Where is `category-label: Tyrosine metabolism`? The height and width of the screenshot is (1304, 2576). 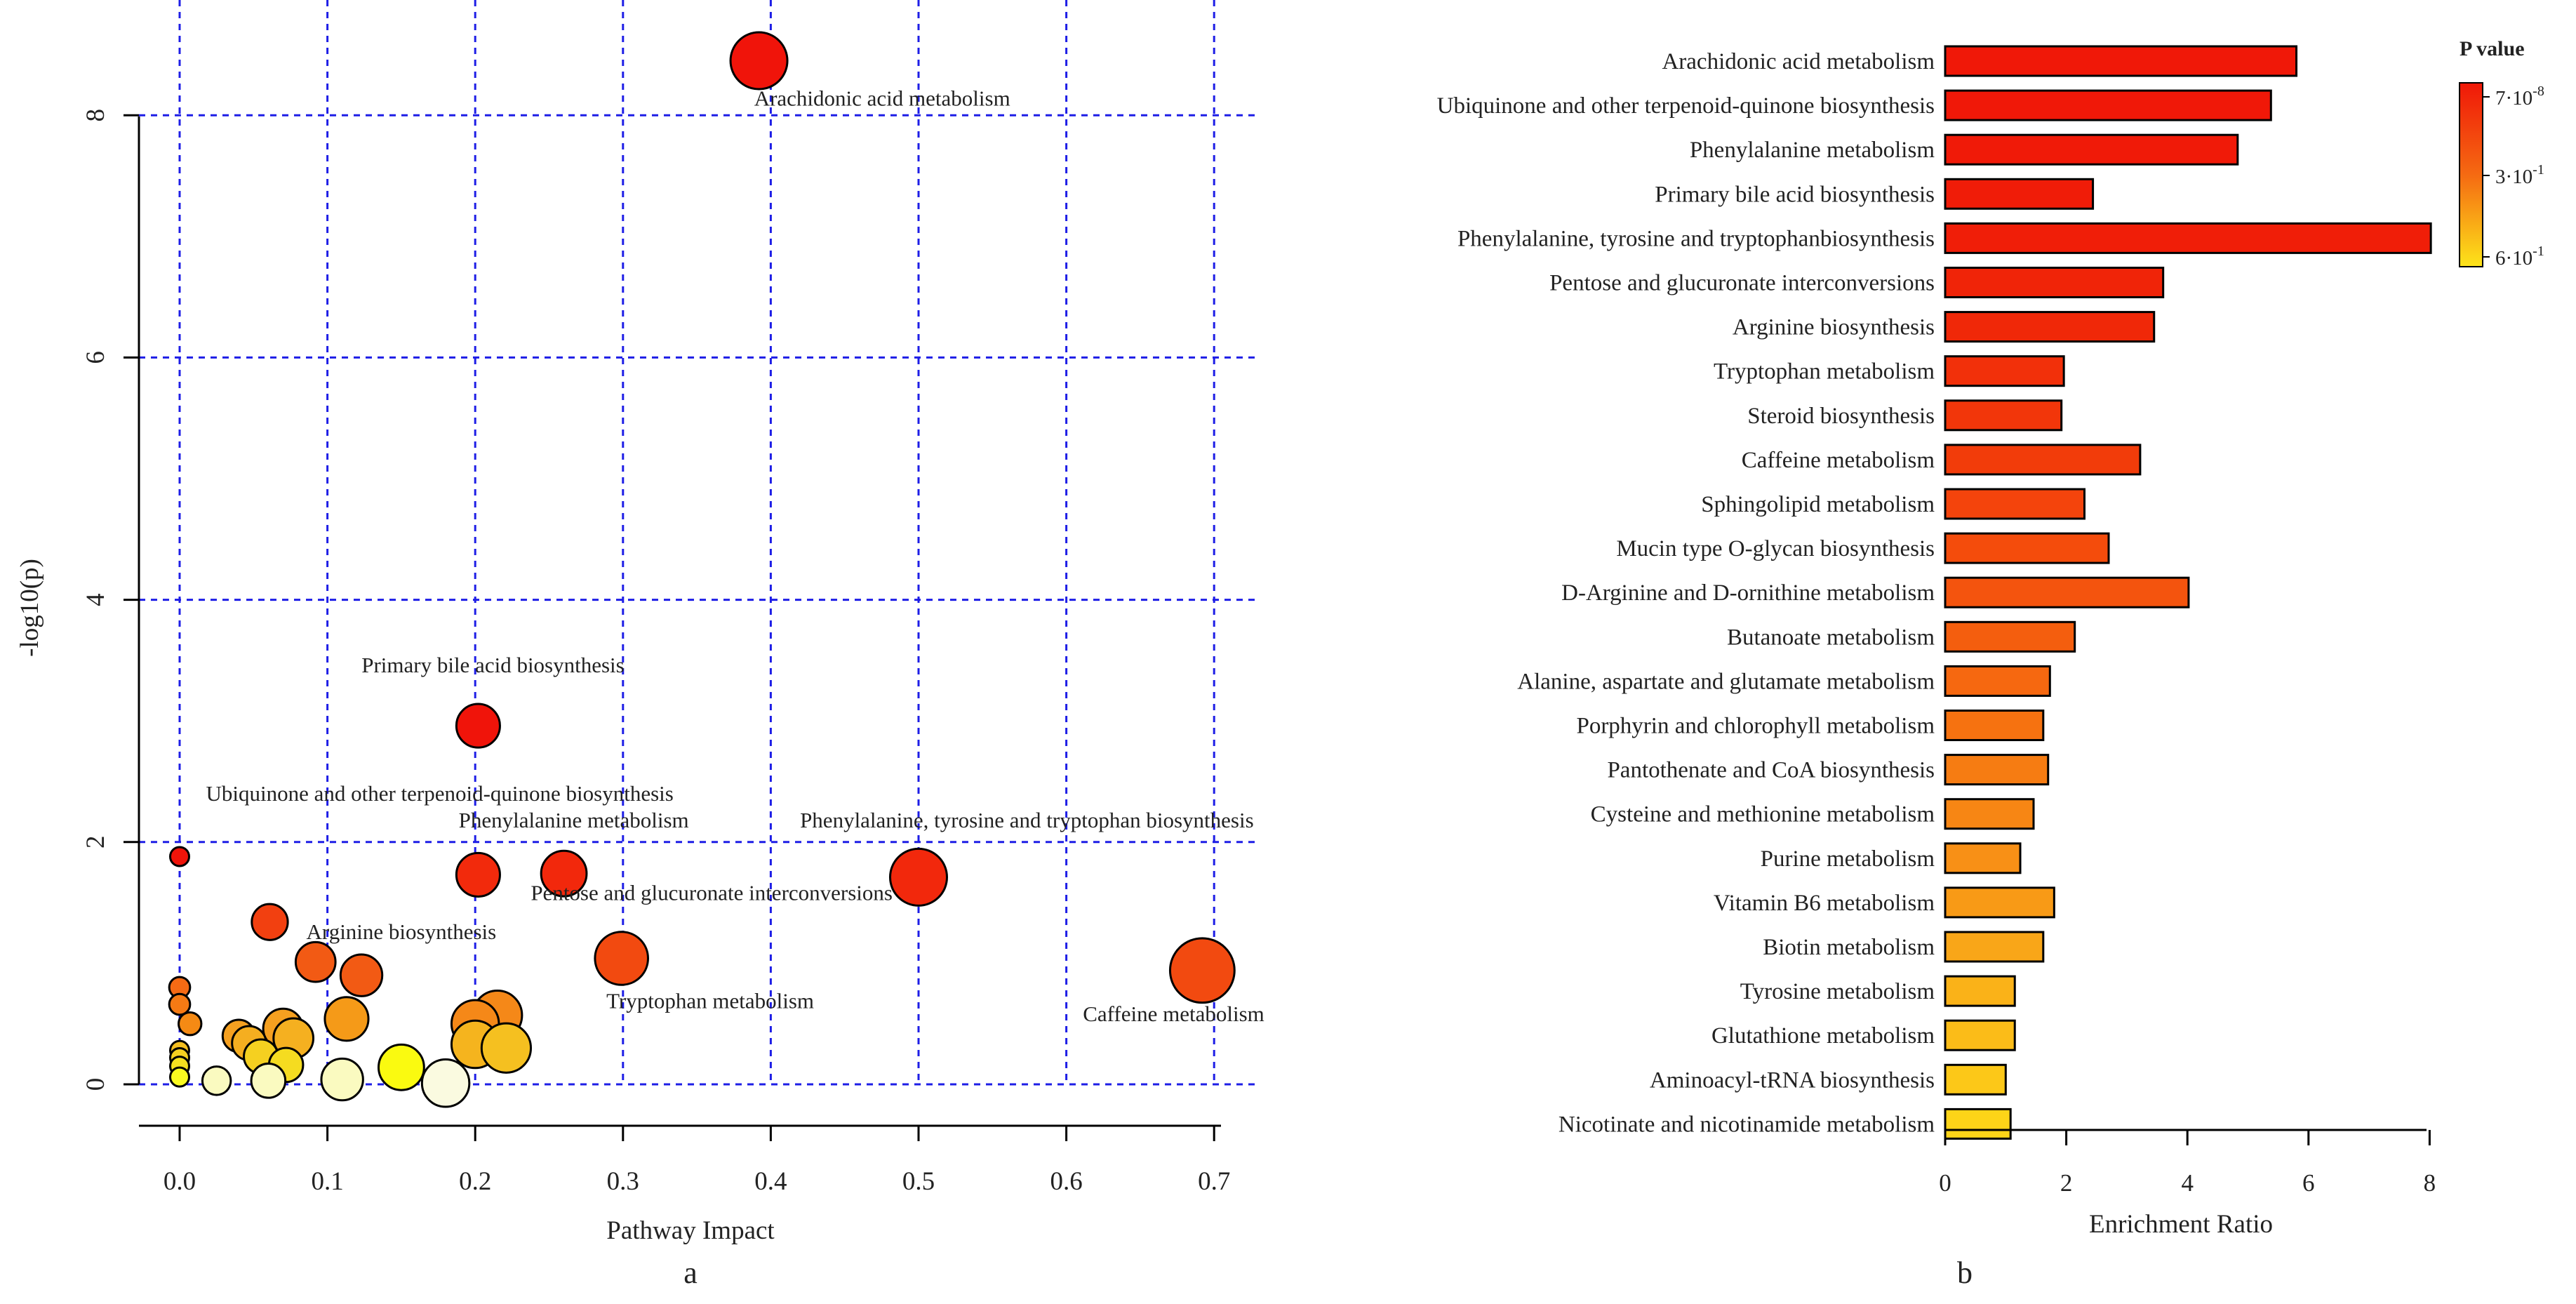
category-label: Tyrosine metabolism is located at coordinates (1837, 991).